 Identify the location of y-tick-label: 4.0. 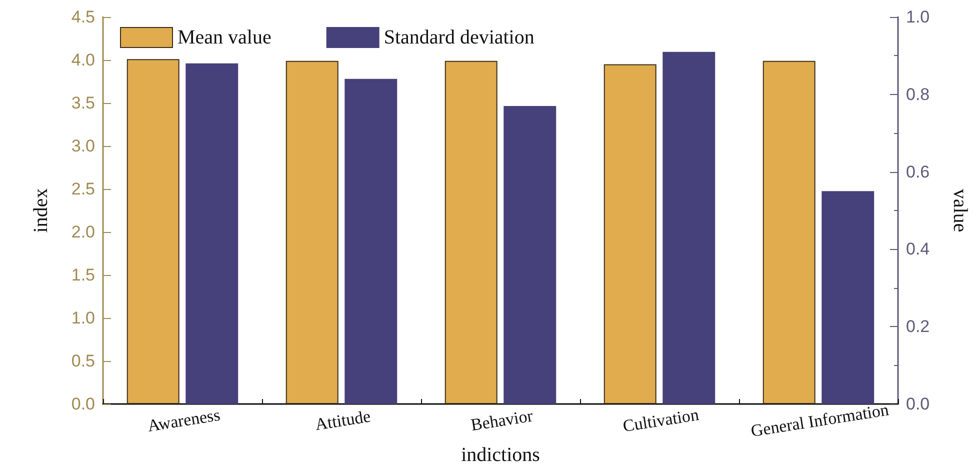
(83, 60).